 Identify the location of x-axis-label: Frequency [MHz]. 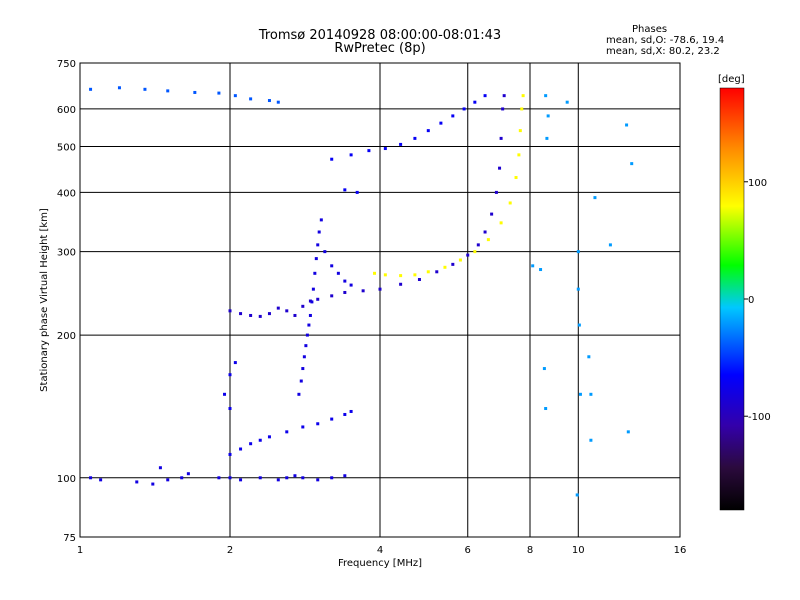
(380, 563).